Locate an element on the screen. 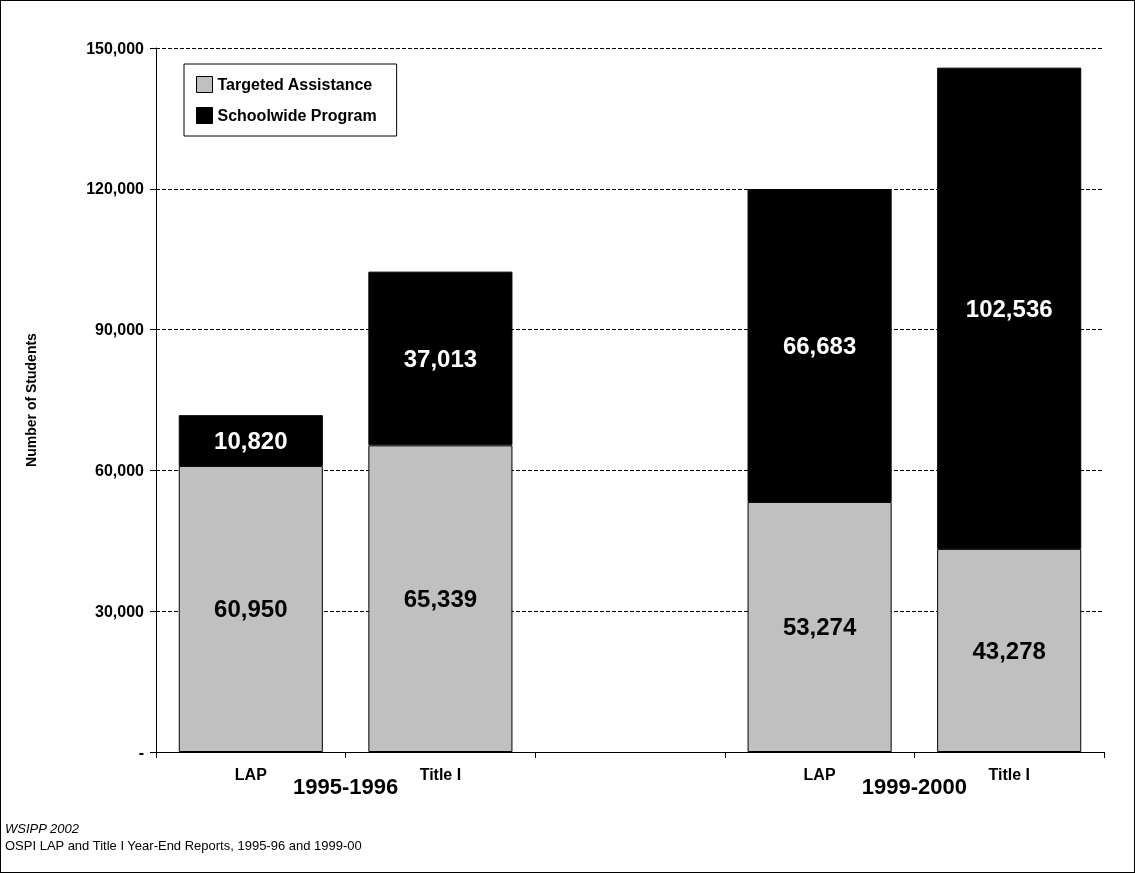  text: 1999-2000 is located at coordinates (914, 787).